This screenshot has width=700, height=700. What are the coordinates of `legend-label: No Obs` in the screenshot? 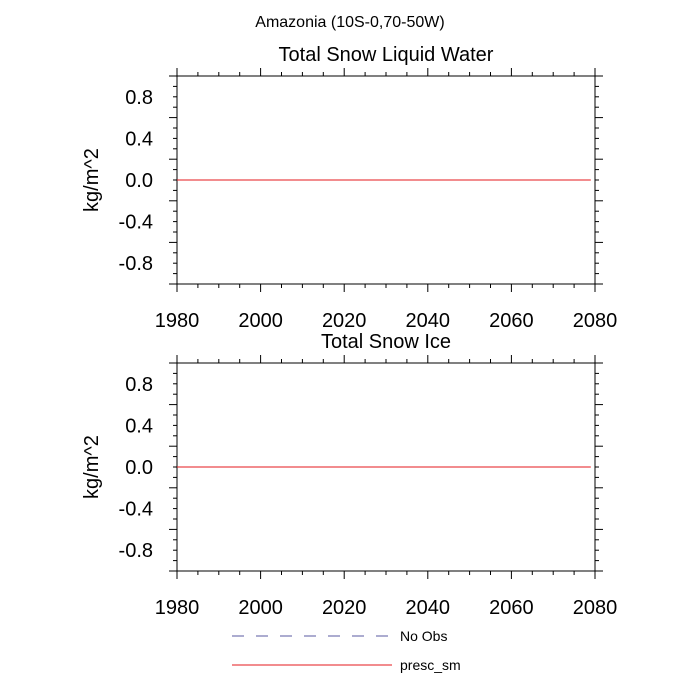 It's located at (423, 636).